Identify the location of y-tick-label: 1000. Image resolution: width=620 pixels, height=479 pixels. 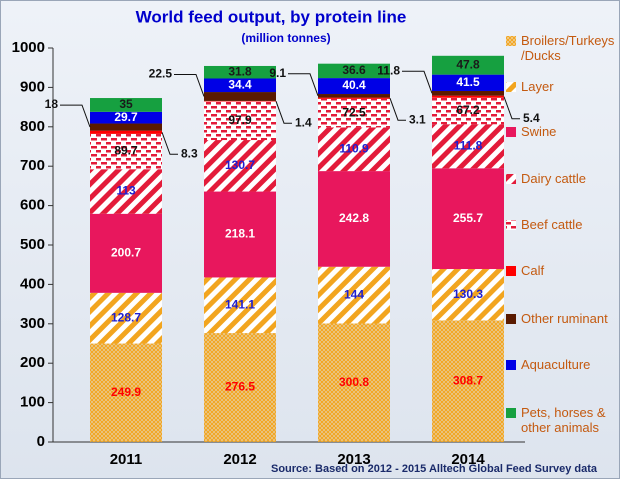
(28, 47).